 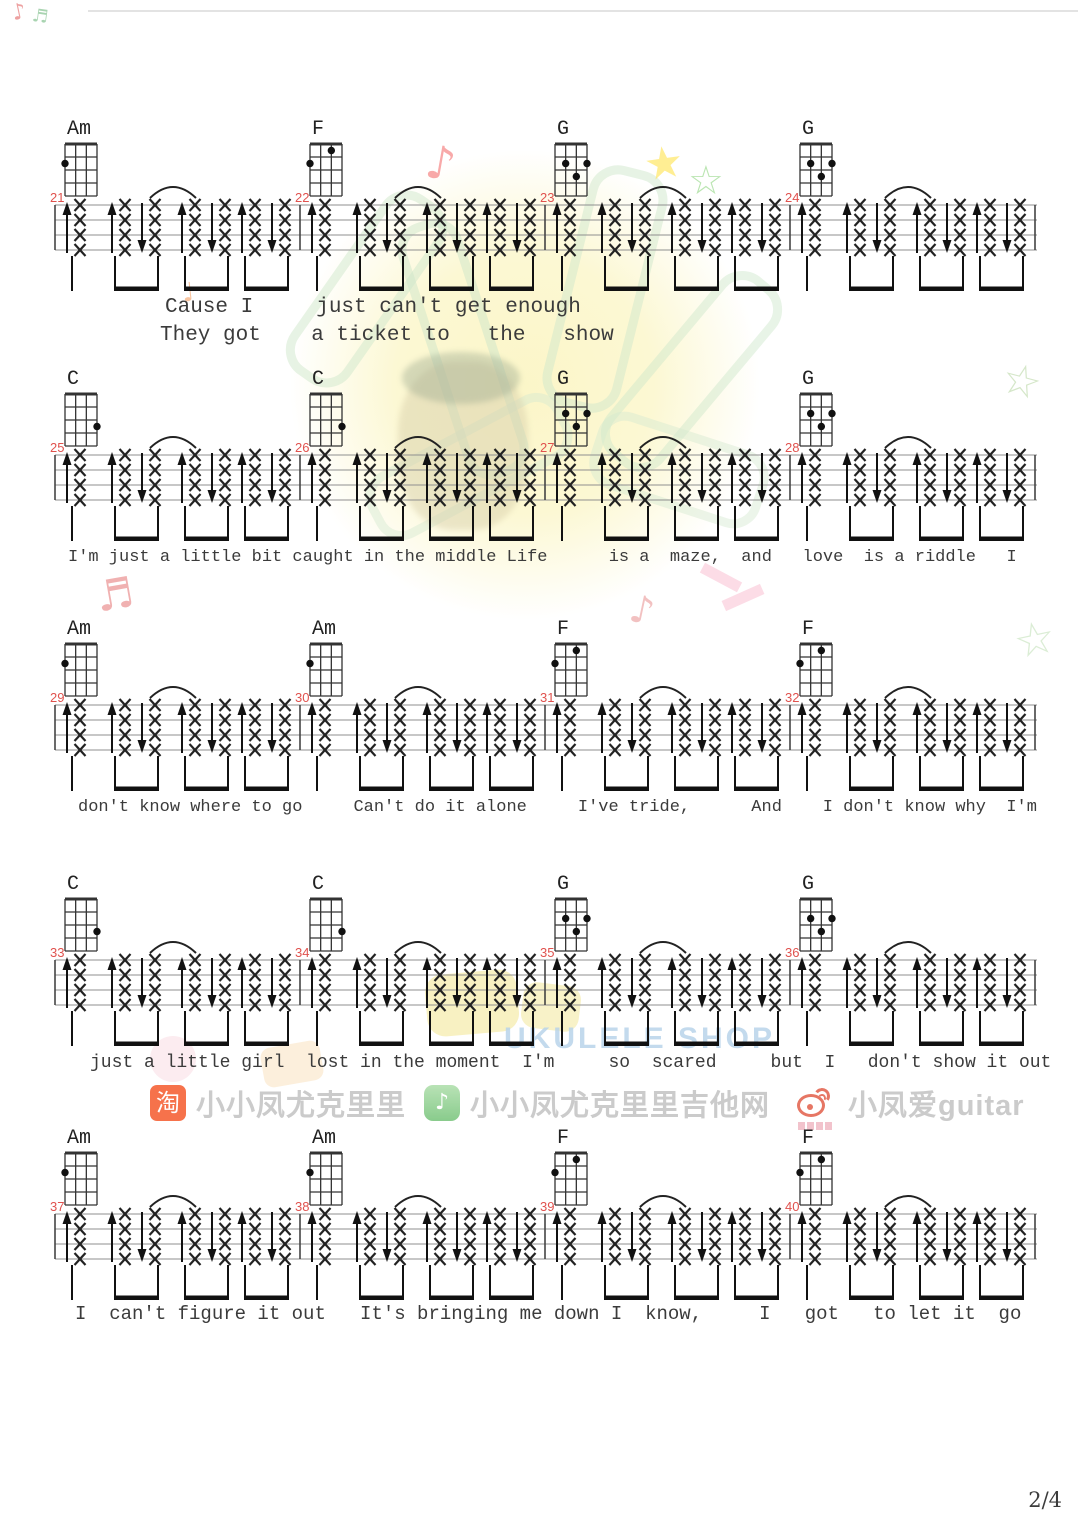 What do you see at coordinates (910, 1106) in the screenshot?
I see `brand-weibo: 小凤爱guitar` at bounding box center [910, 1106].